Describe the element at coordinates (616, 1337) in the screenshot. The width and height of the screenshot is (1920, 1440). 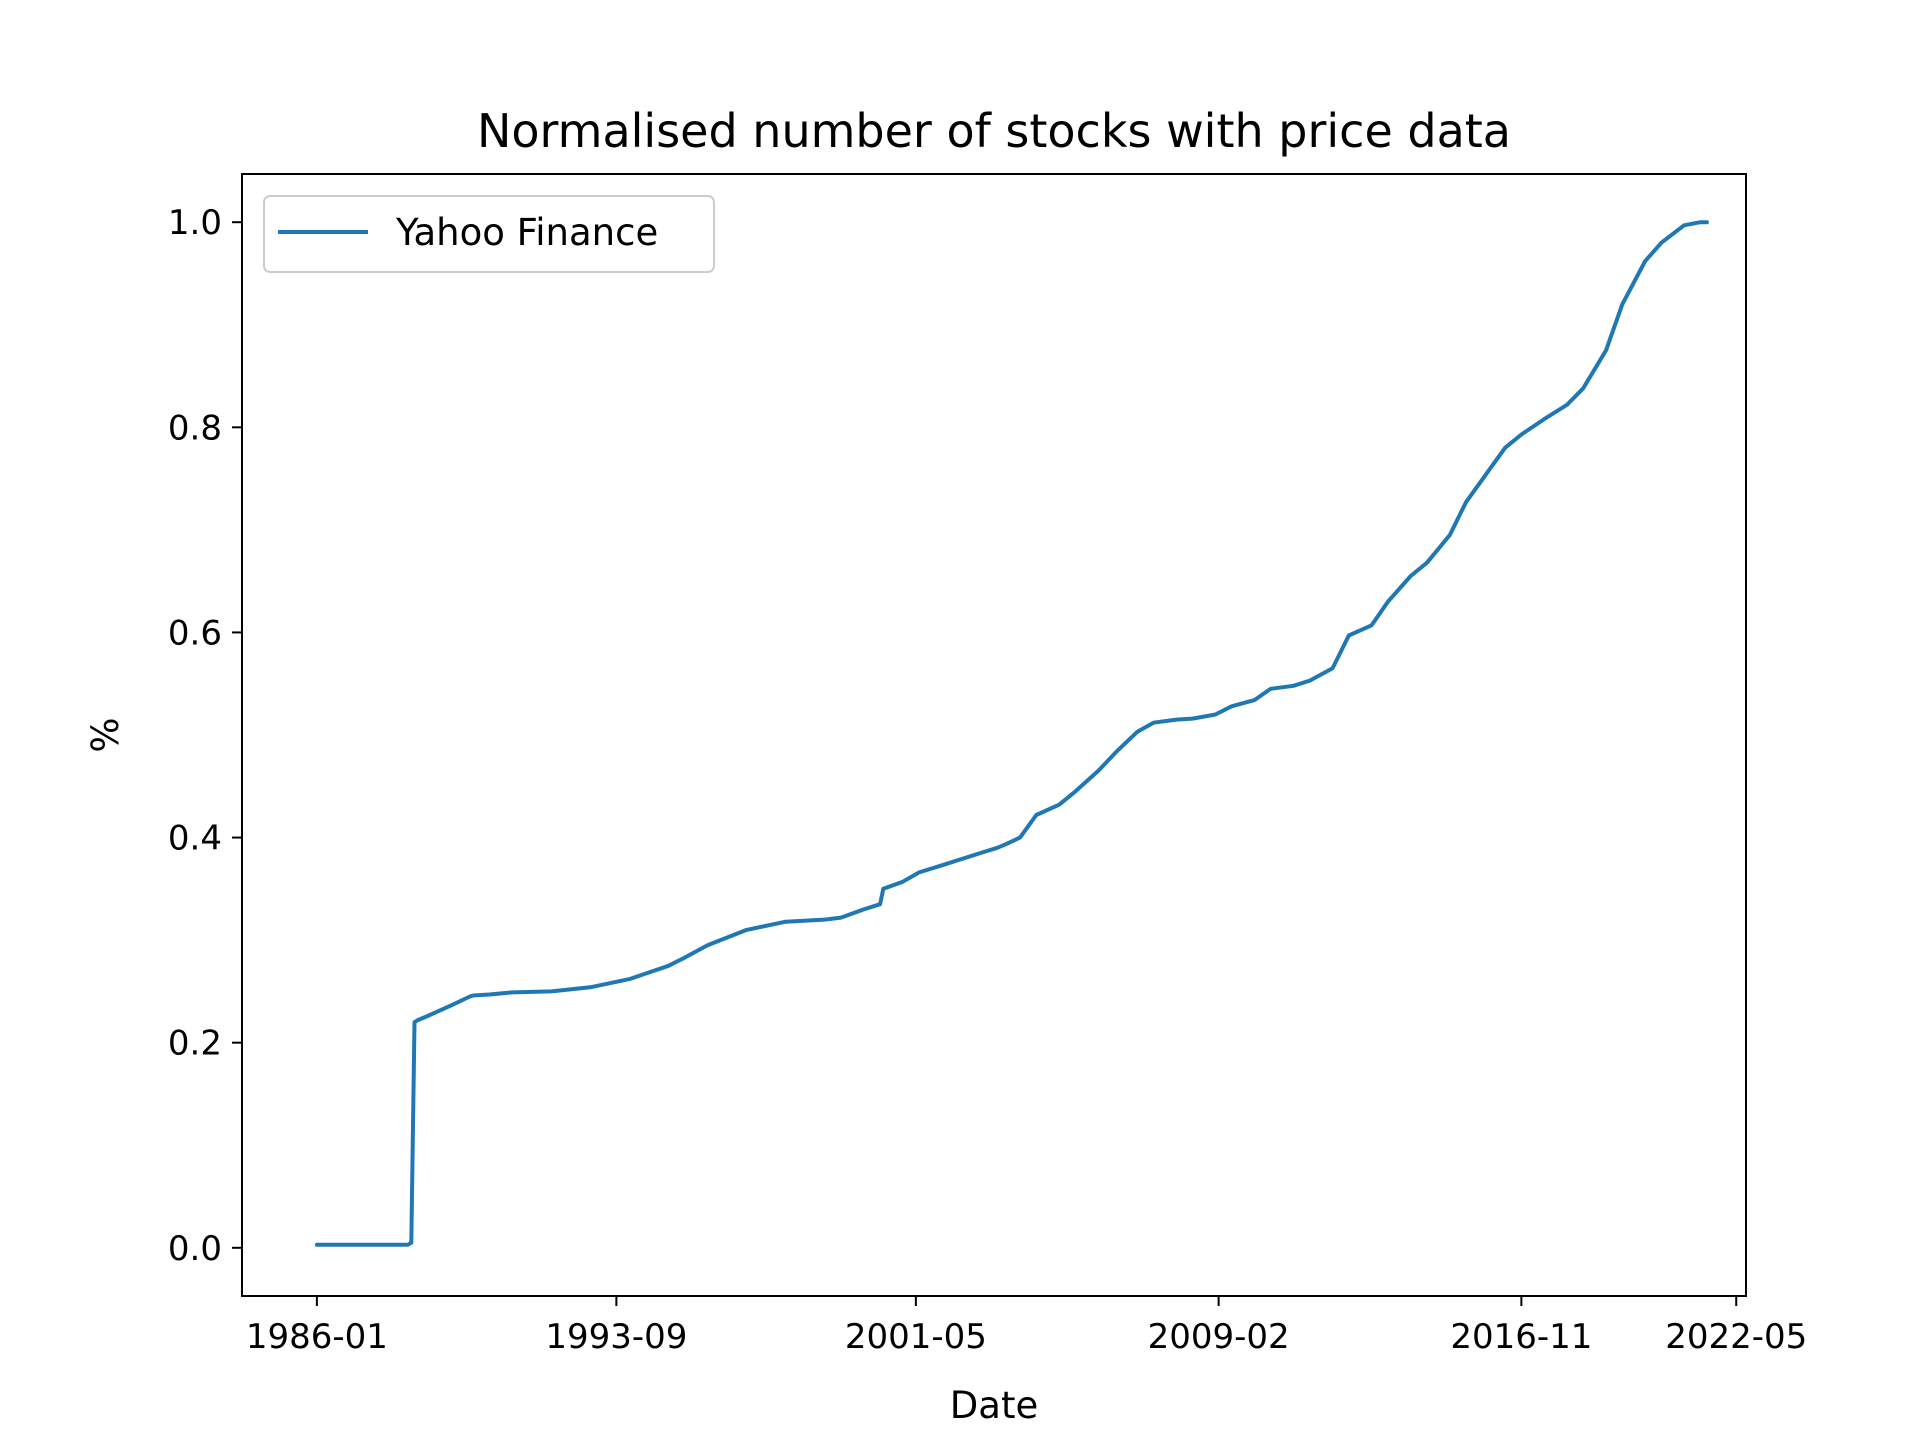
I see `x-tick-label: 1993-09` at that location.